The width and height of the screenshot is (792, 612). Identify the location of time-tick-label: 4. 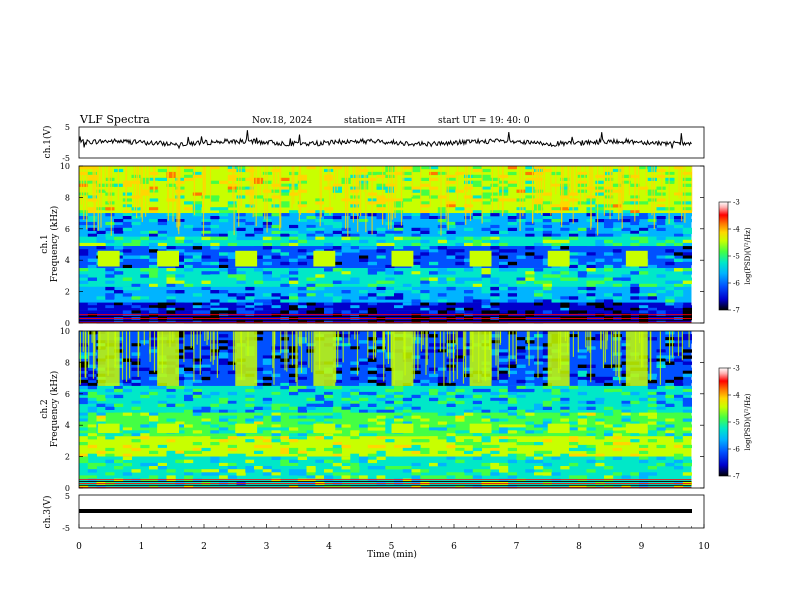
(329, 547).